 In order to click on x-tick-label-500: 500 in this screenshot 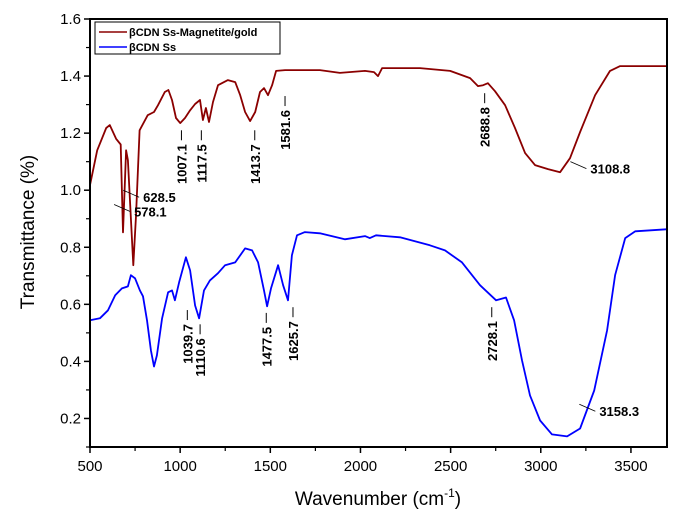, I will do `click(89, 466)`.